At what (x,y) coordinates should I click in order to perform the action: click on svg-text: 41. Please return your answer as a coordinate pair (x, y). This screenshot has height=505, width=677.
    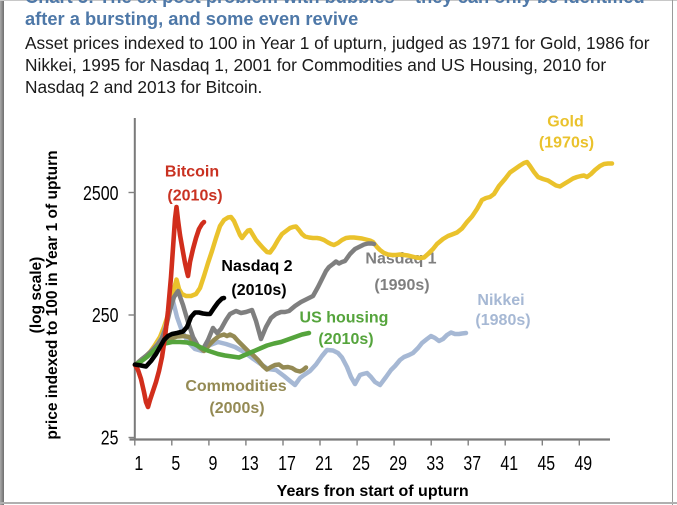
    Looking at the image, I should click on (509, 464).